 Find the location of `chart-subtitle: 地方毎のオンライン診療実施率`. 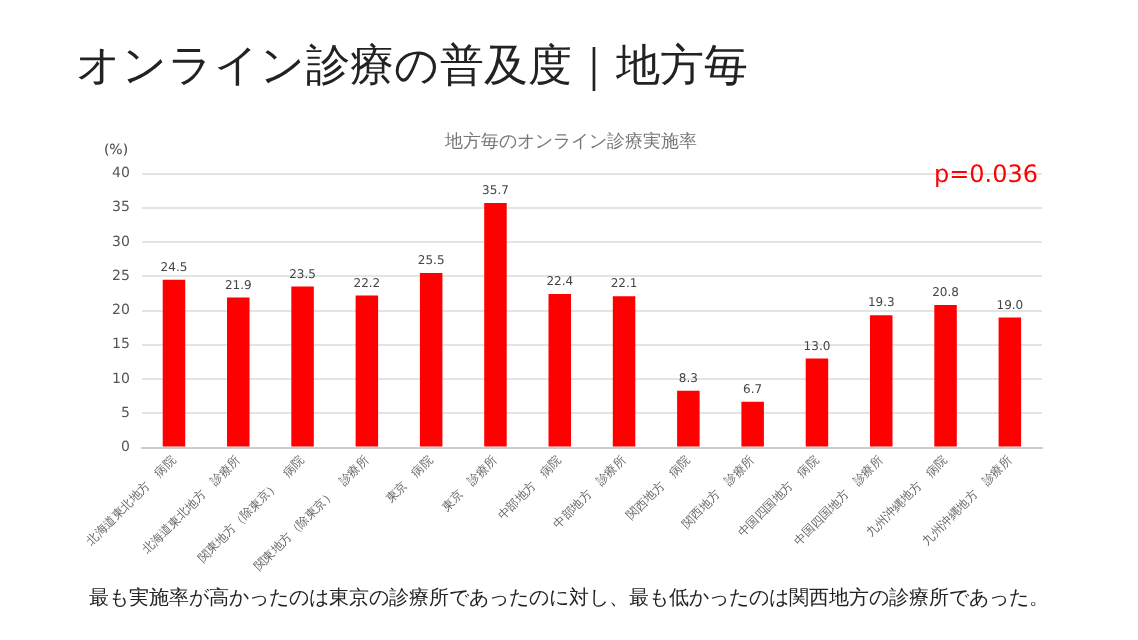

chart-subtitle: 地方毎のオンライン診療実施率 is located at coordinates (570, 142).